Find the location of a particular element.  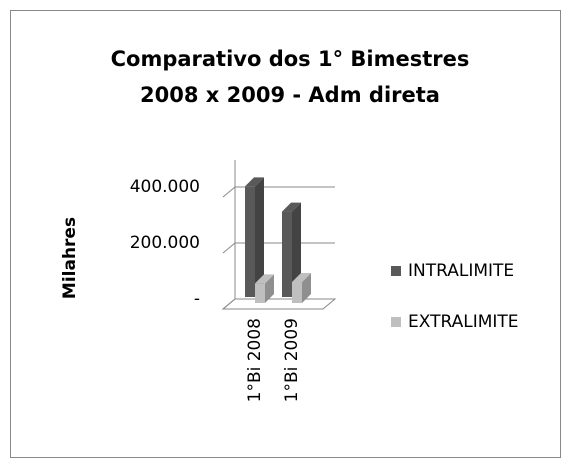

legend-label: INTRALIMITE is located at coordinates (461, 271).